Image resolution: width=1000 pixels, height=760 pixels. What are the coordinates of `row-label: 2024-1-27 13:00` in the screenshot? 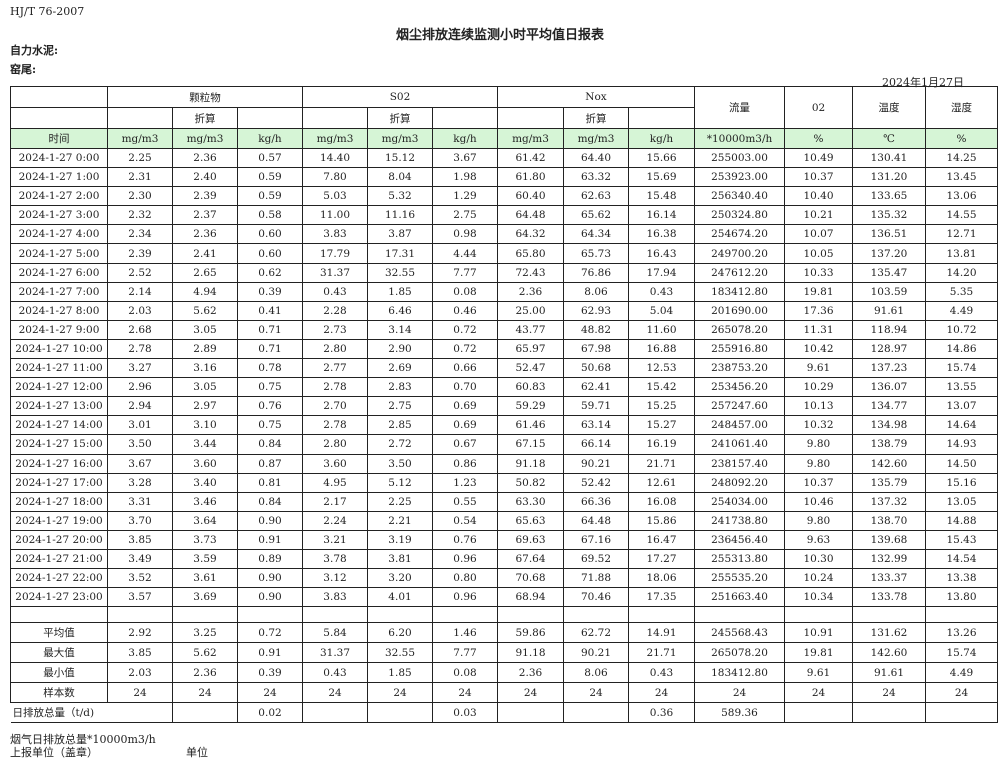 It's located at (59, 406).